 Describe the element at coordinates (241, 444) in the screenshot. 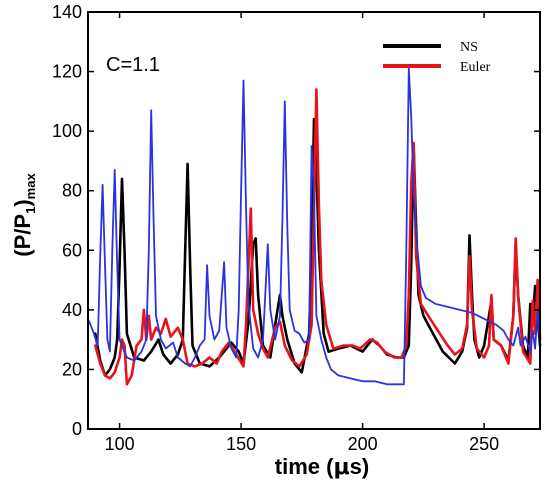

I see `x-tick-label: 150` at that location.